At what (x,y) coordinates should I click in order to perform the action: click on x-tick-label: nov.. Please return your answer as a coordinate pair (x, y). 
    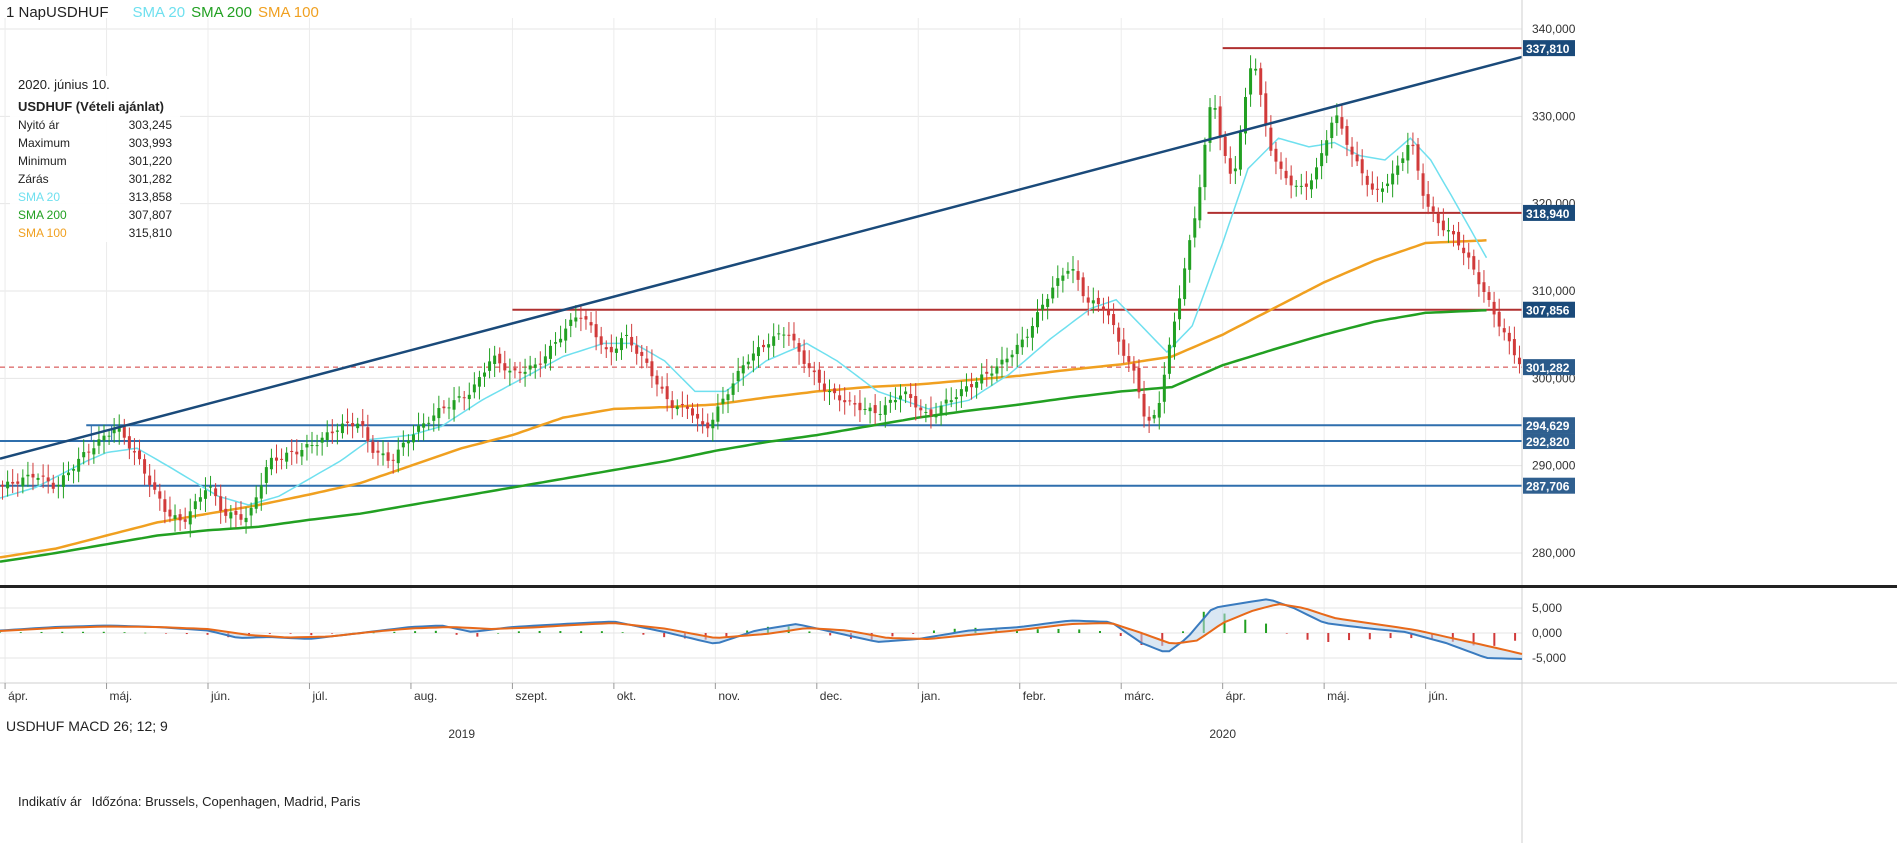
    Looking at the image, I should click on (729, 696).